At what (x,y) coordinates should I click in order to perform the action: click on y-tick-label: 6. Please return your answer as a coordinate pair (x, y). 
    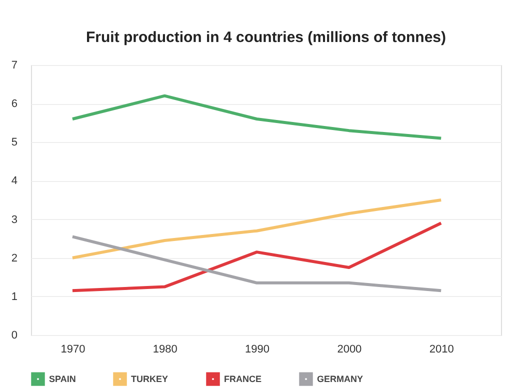
    Looking at the image, I should click on (14, 104).